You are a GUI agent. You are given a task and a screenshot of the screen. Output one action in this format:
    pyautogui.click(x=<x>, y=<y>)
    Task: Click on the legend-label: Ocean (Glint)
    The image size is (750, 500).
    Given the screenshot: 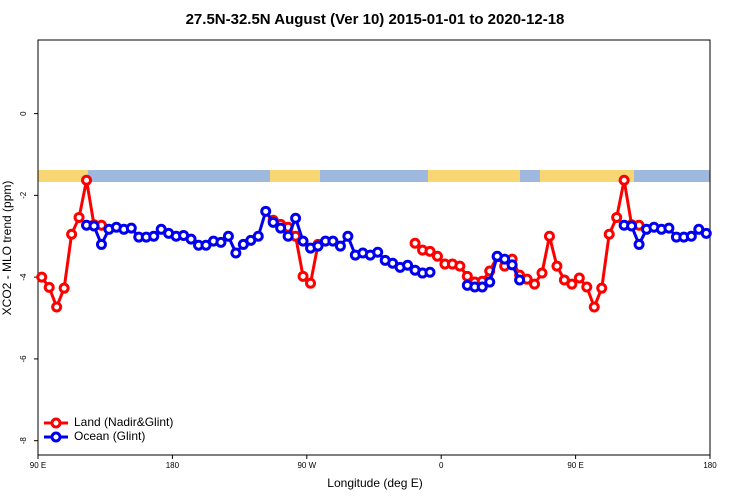 What is the action you would take?
    pyautogui.click(x=109, y=436)
    